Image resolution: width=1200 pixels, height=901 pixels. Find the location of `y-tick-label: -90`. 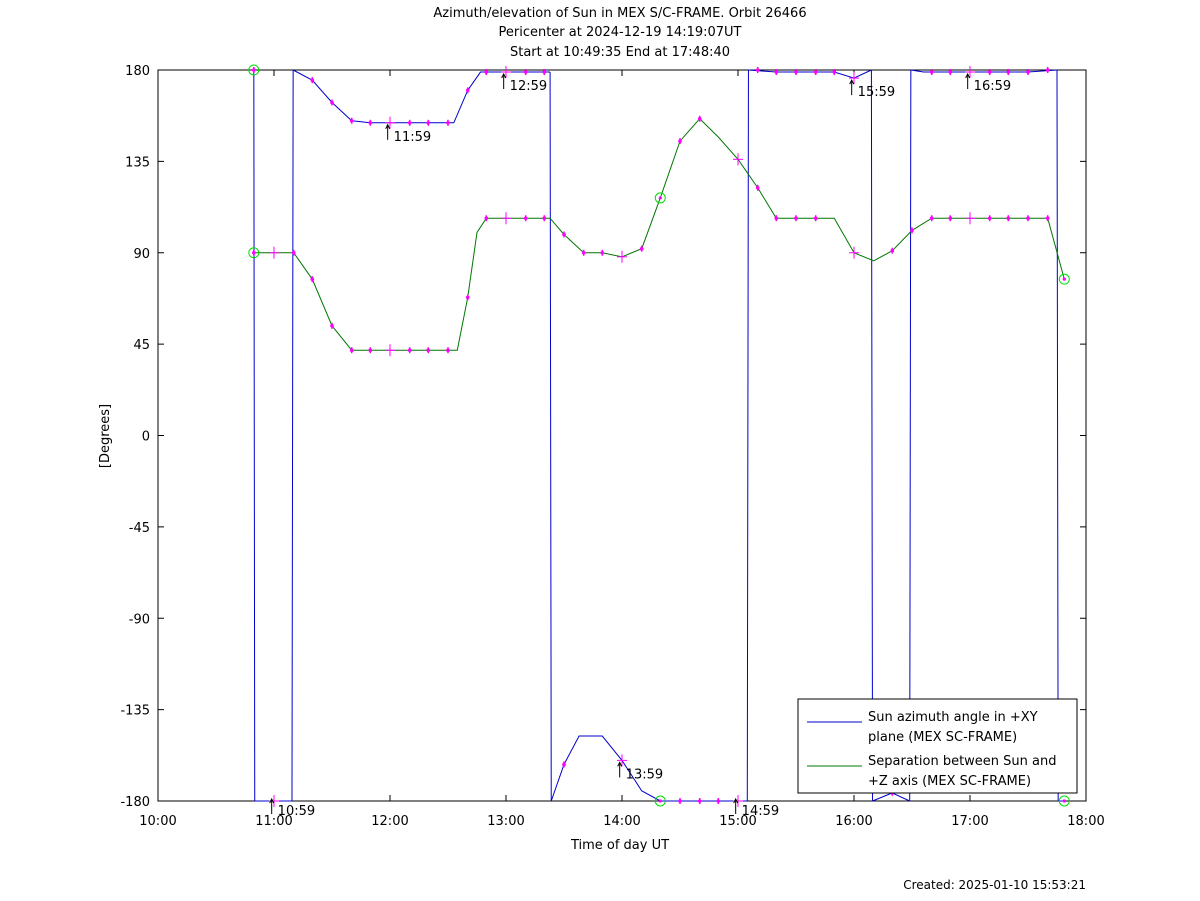

y-tick-label: -90 is located at coordinates (139, 619).